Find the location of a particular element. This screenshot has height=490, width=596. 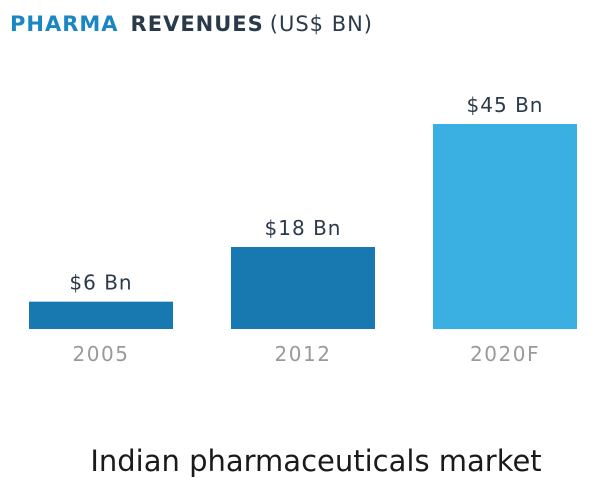

chart-title-revenues: REVENUES is located at coordinates (197, 24).